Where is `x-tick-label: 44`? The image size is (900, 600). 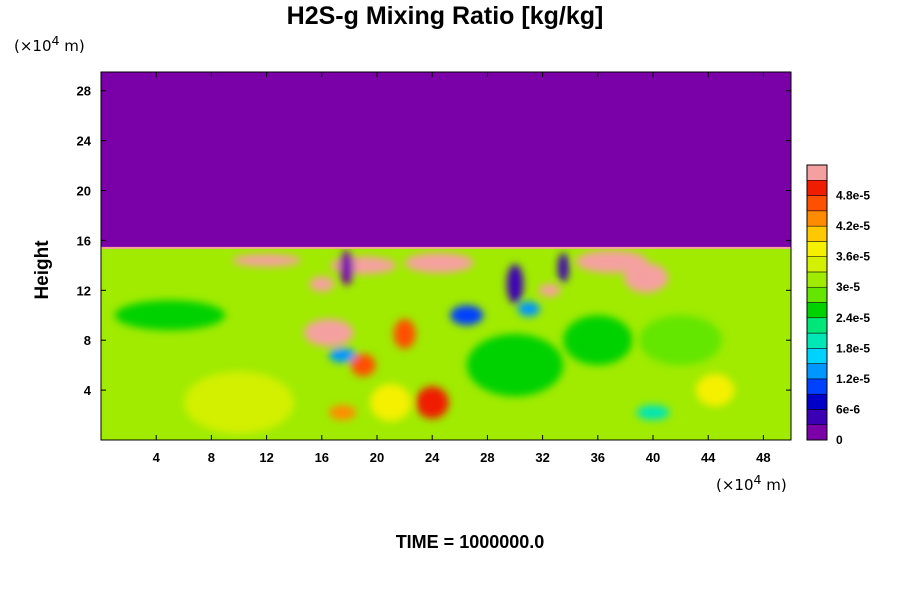
x-tick-label: 44 is located at coordinates (708, 457).